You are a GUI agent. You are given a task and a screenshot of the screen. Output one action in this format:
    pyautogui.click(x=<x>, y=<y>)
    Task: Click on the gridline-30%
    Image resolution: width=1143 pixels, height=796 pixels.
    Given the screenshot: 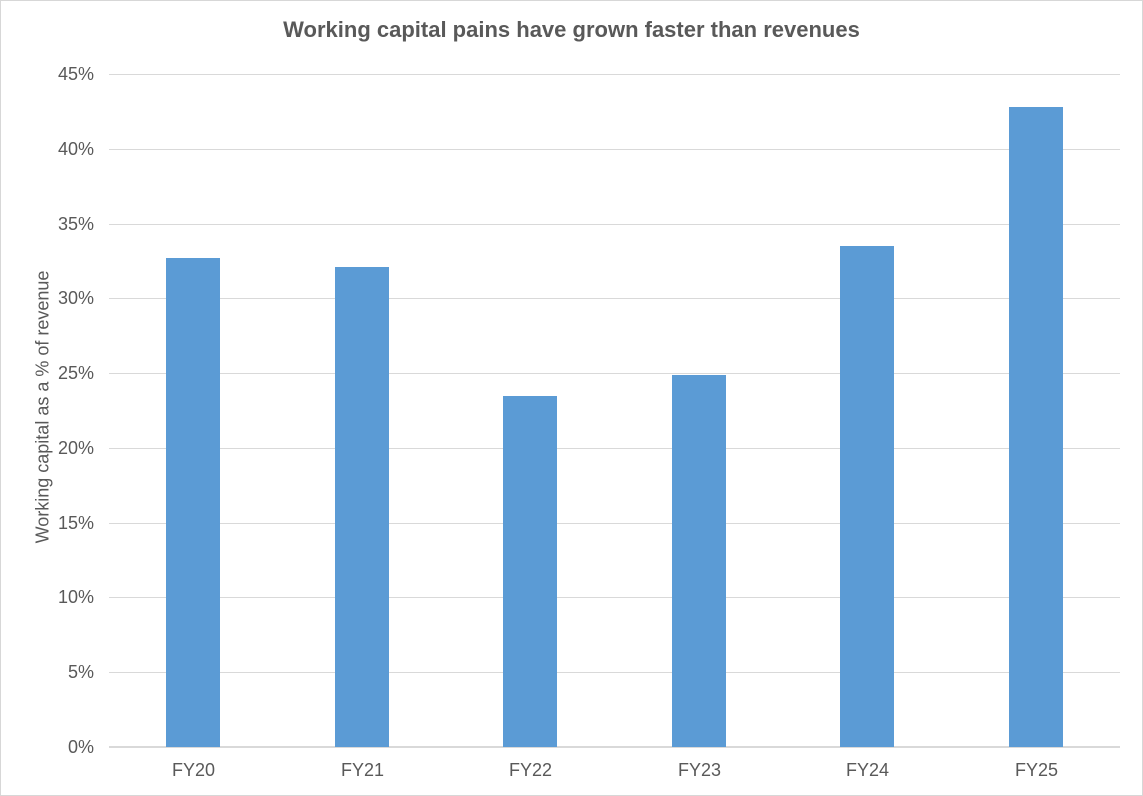 What is the action you would take?
    pyautogui.click(x=614, y=298)
    